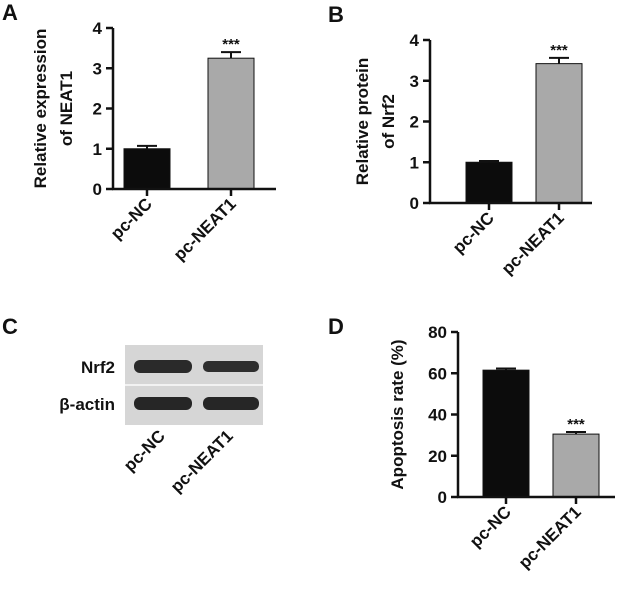 The width and height of the screenshot is (625, 601). What do you see at coordinates (66, 108) in the screenshot?
I see `y-axis-label-a-1: of NEAT1` at bounding box center [66, 108].